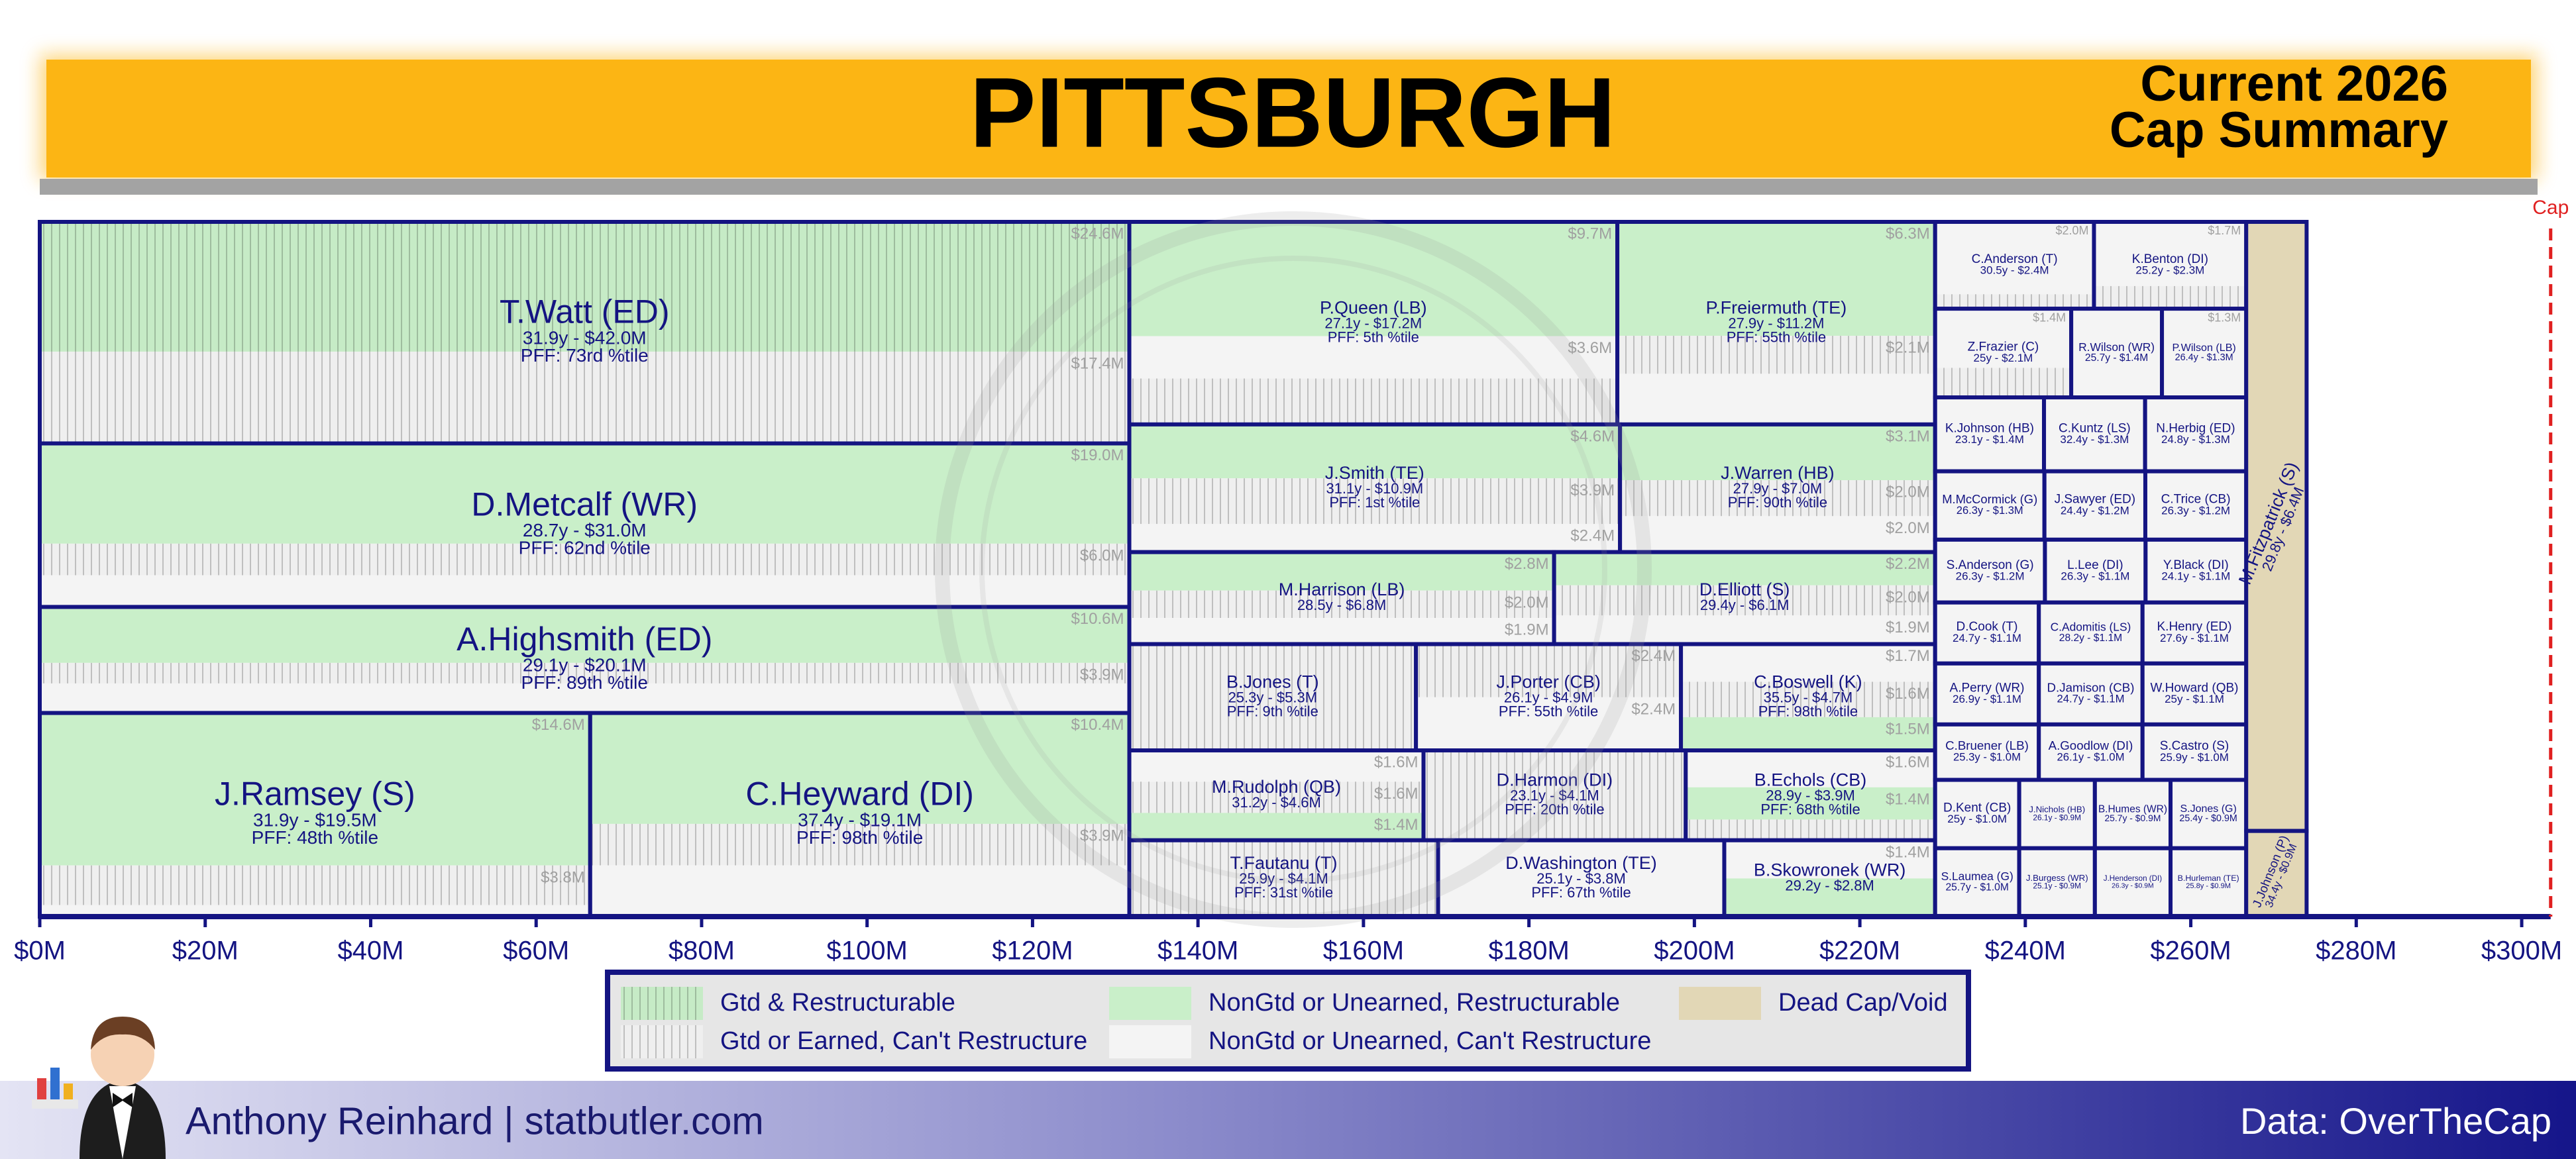  Describe the element at coordinates (1988, 693) in the screenshot. I see `player-label: A.Perry (WR)26.9y - $1.1M` at that location.